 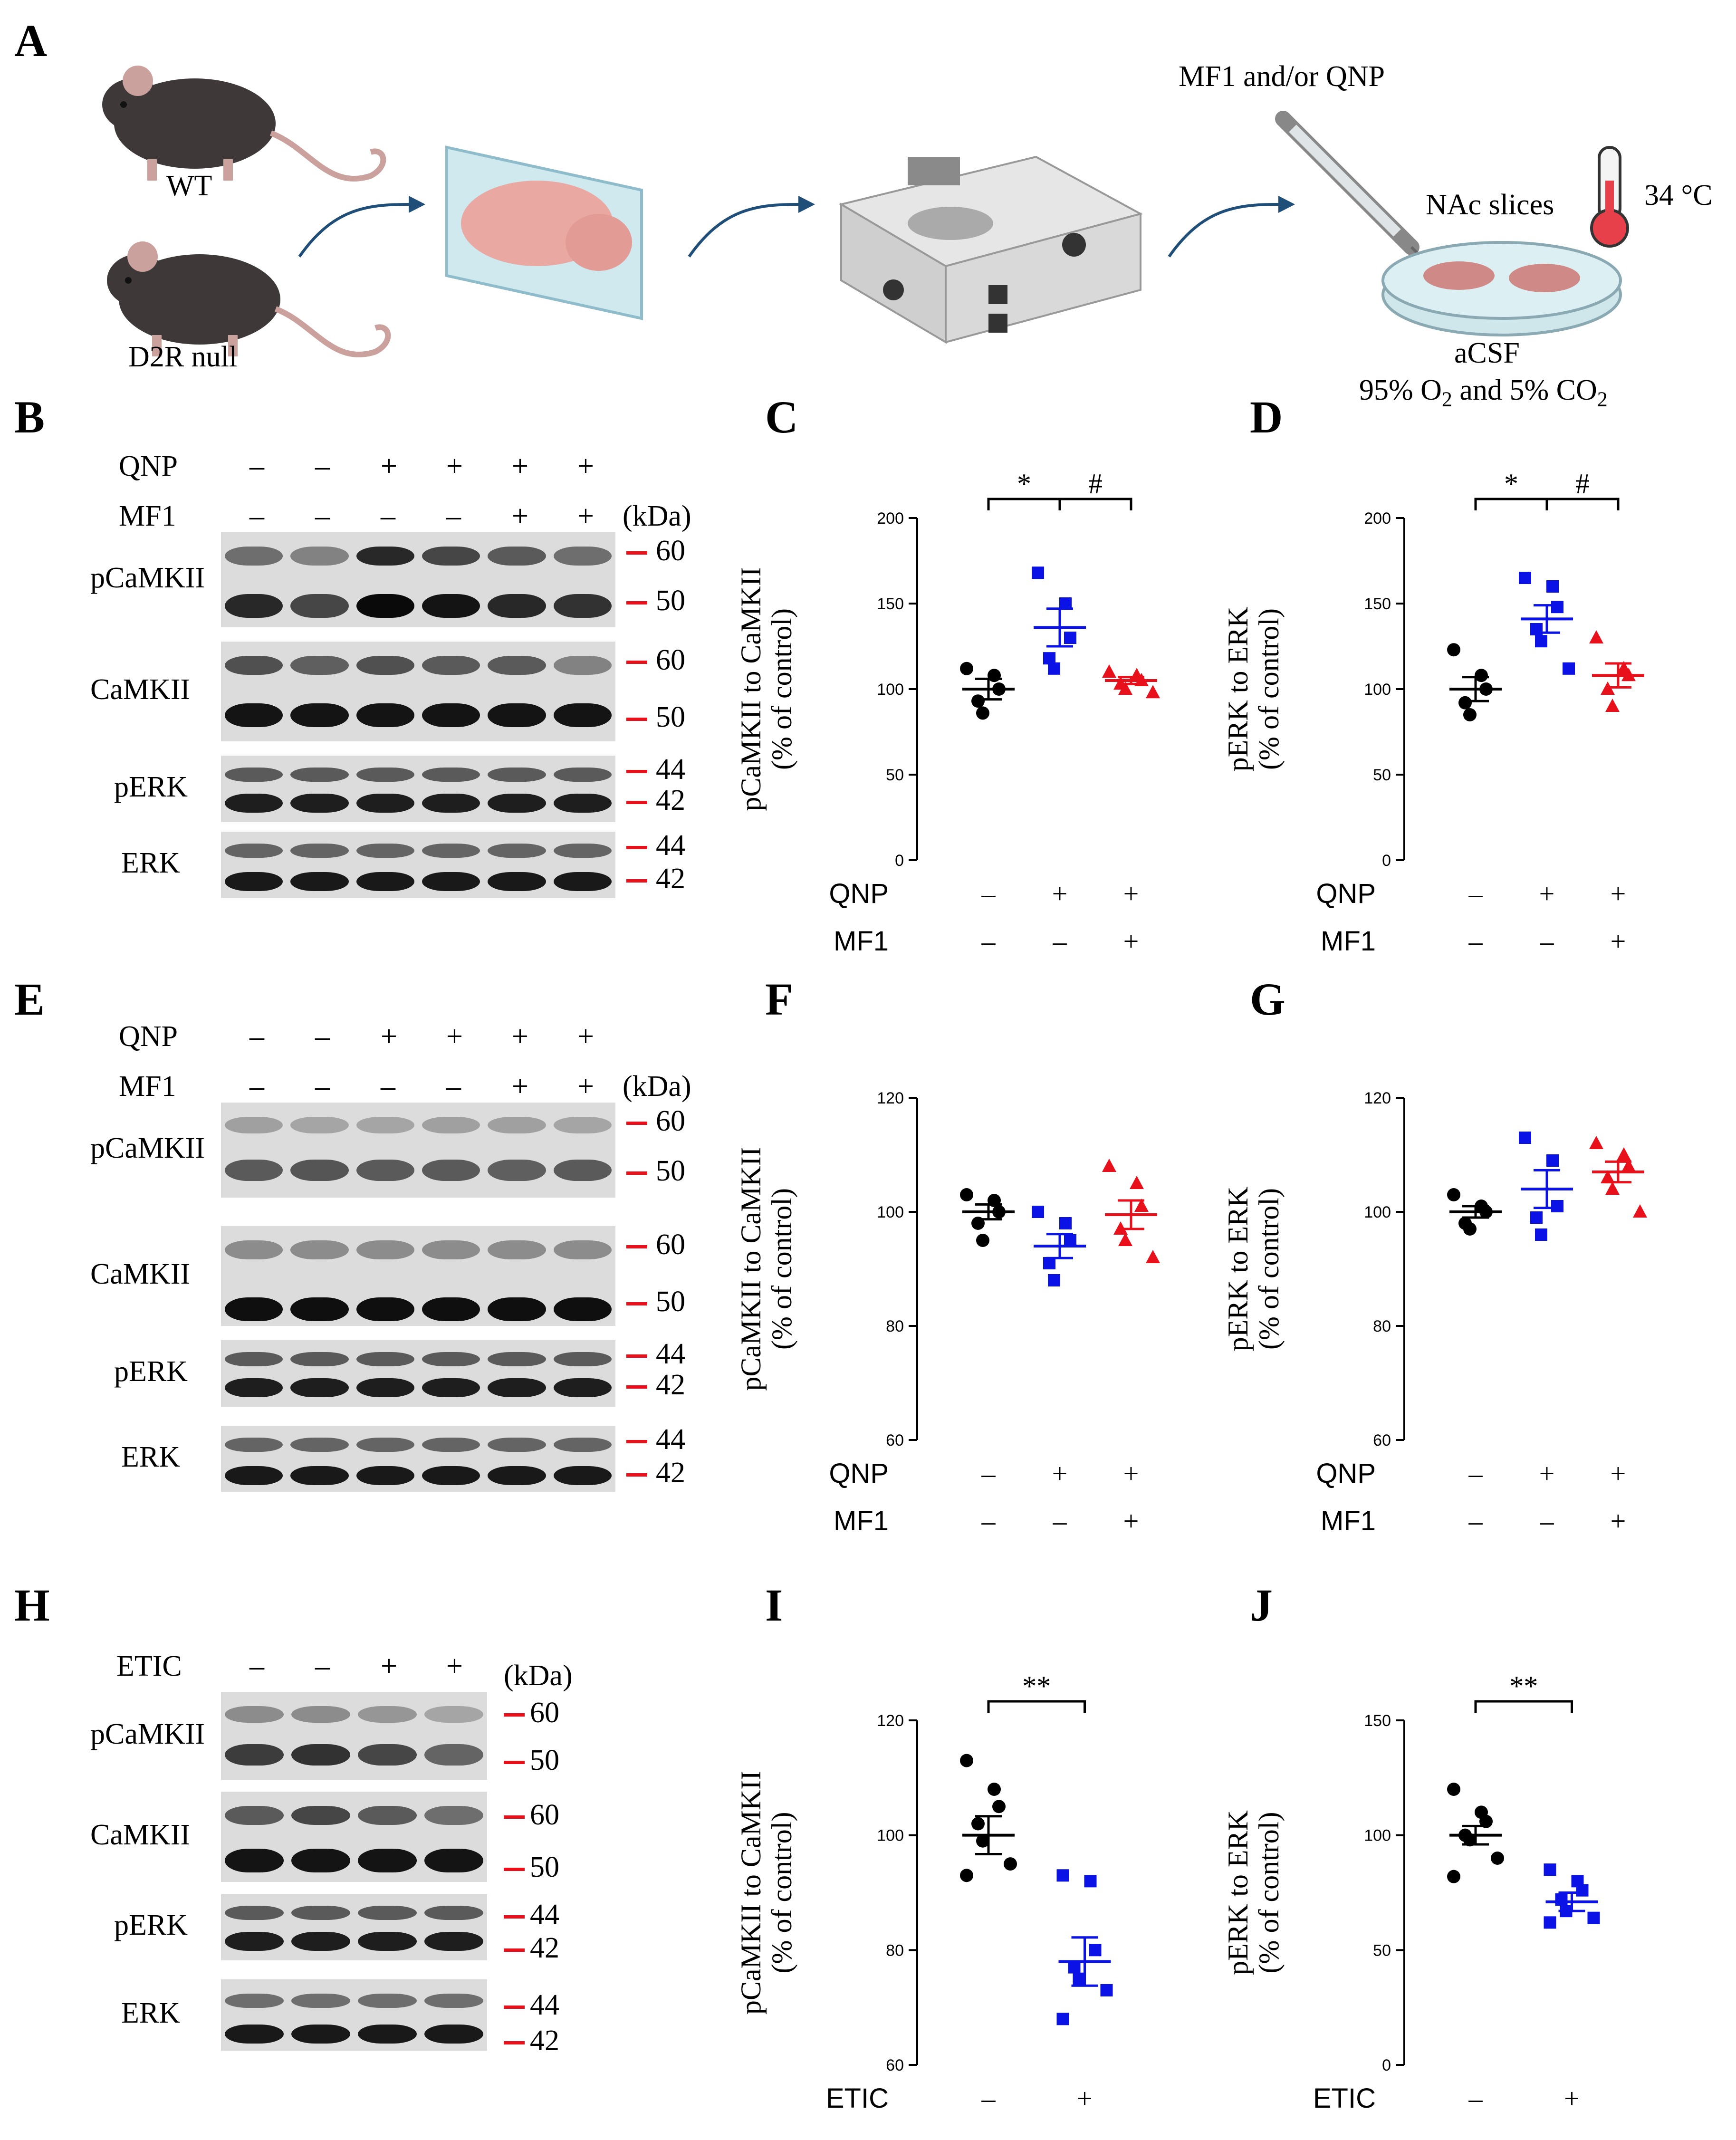 What do you see at coordinates (183, 357) in the screenshot?
I see `d2r-null-label: D2R null` at bounding box center [183, 357].